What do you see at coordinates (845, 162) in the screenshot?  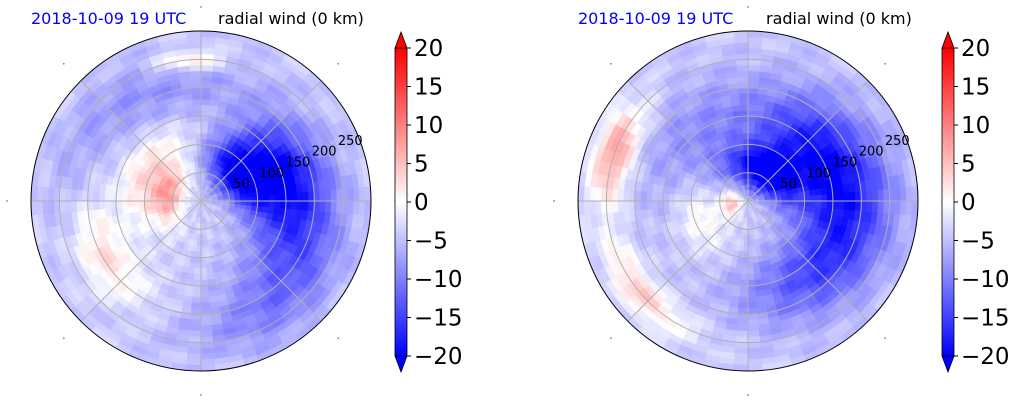 I see `radial-tick-label: 150` at bounding box center [845, 162].